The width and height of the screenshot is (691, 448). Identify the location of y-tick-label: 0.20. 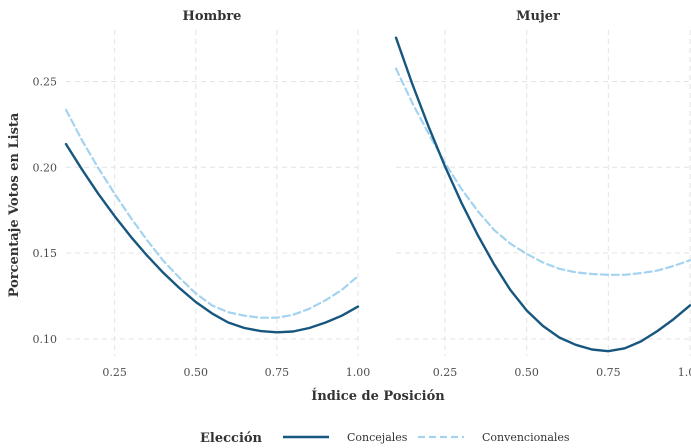
(45, 167).